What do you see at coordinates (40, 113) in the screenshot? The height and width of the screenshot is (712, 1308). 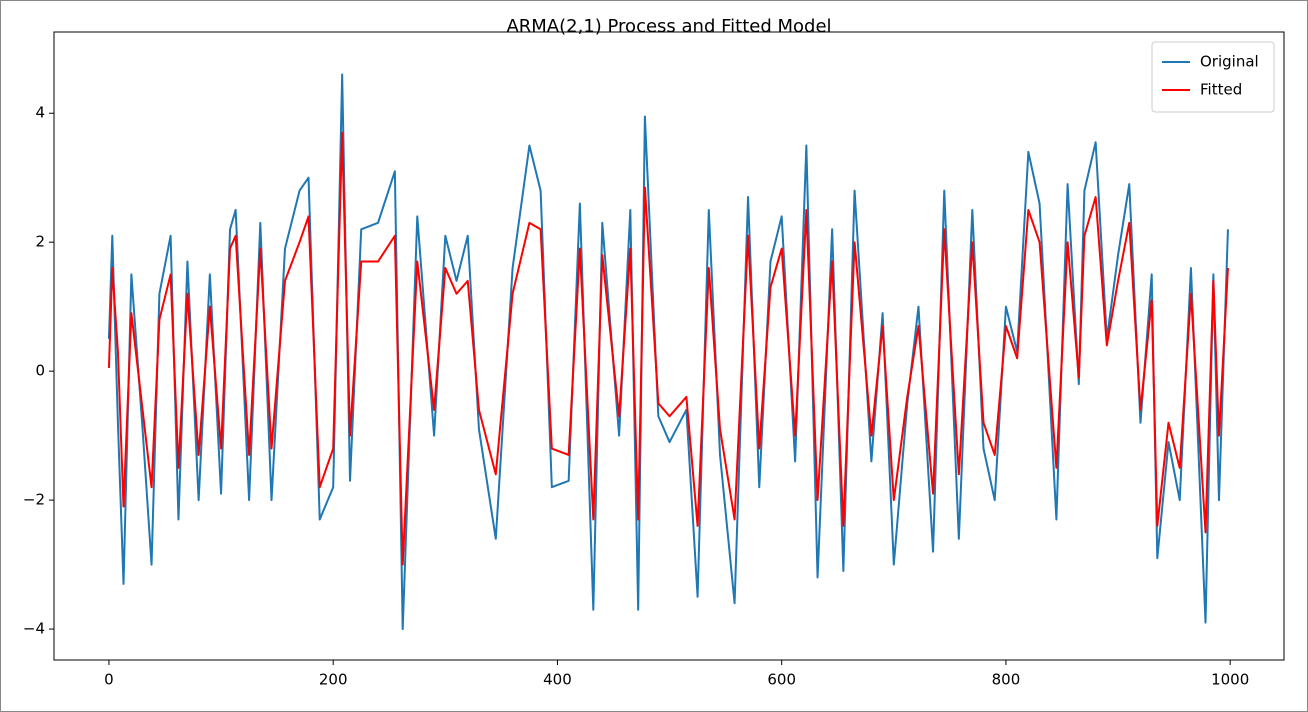 I see `y-tick-label: 4` at bounding box center [40, 113].